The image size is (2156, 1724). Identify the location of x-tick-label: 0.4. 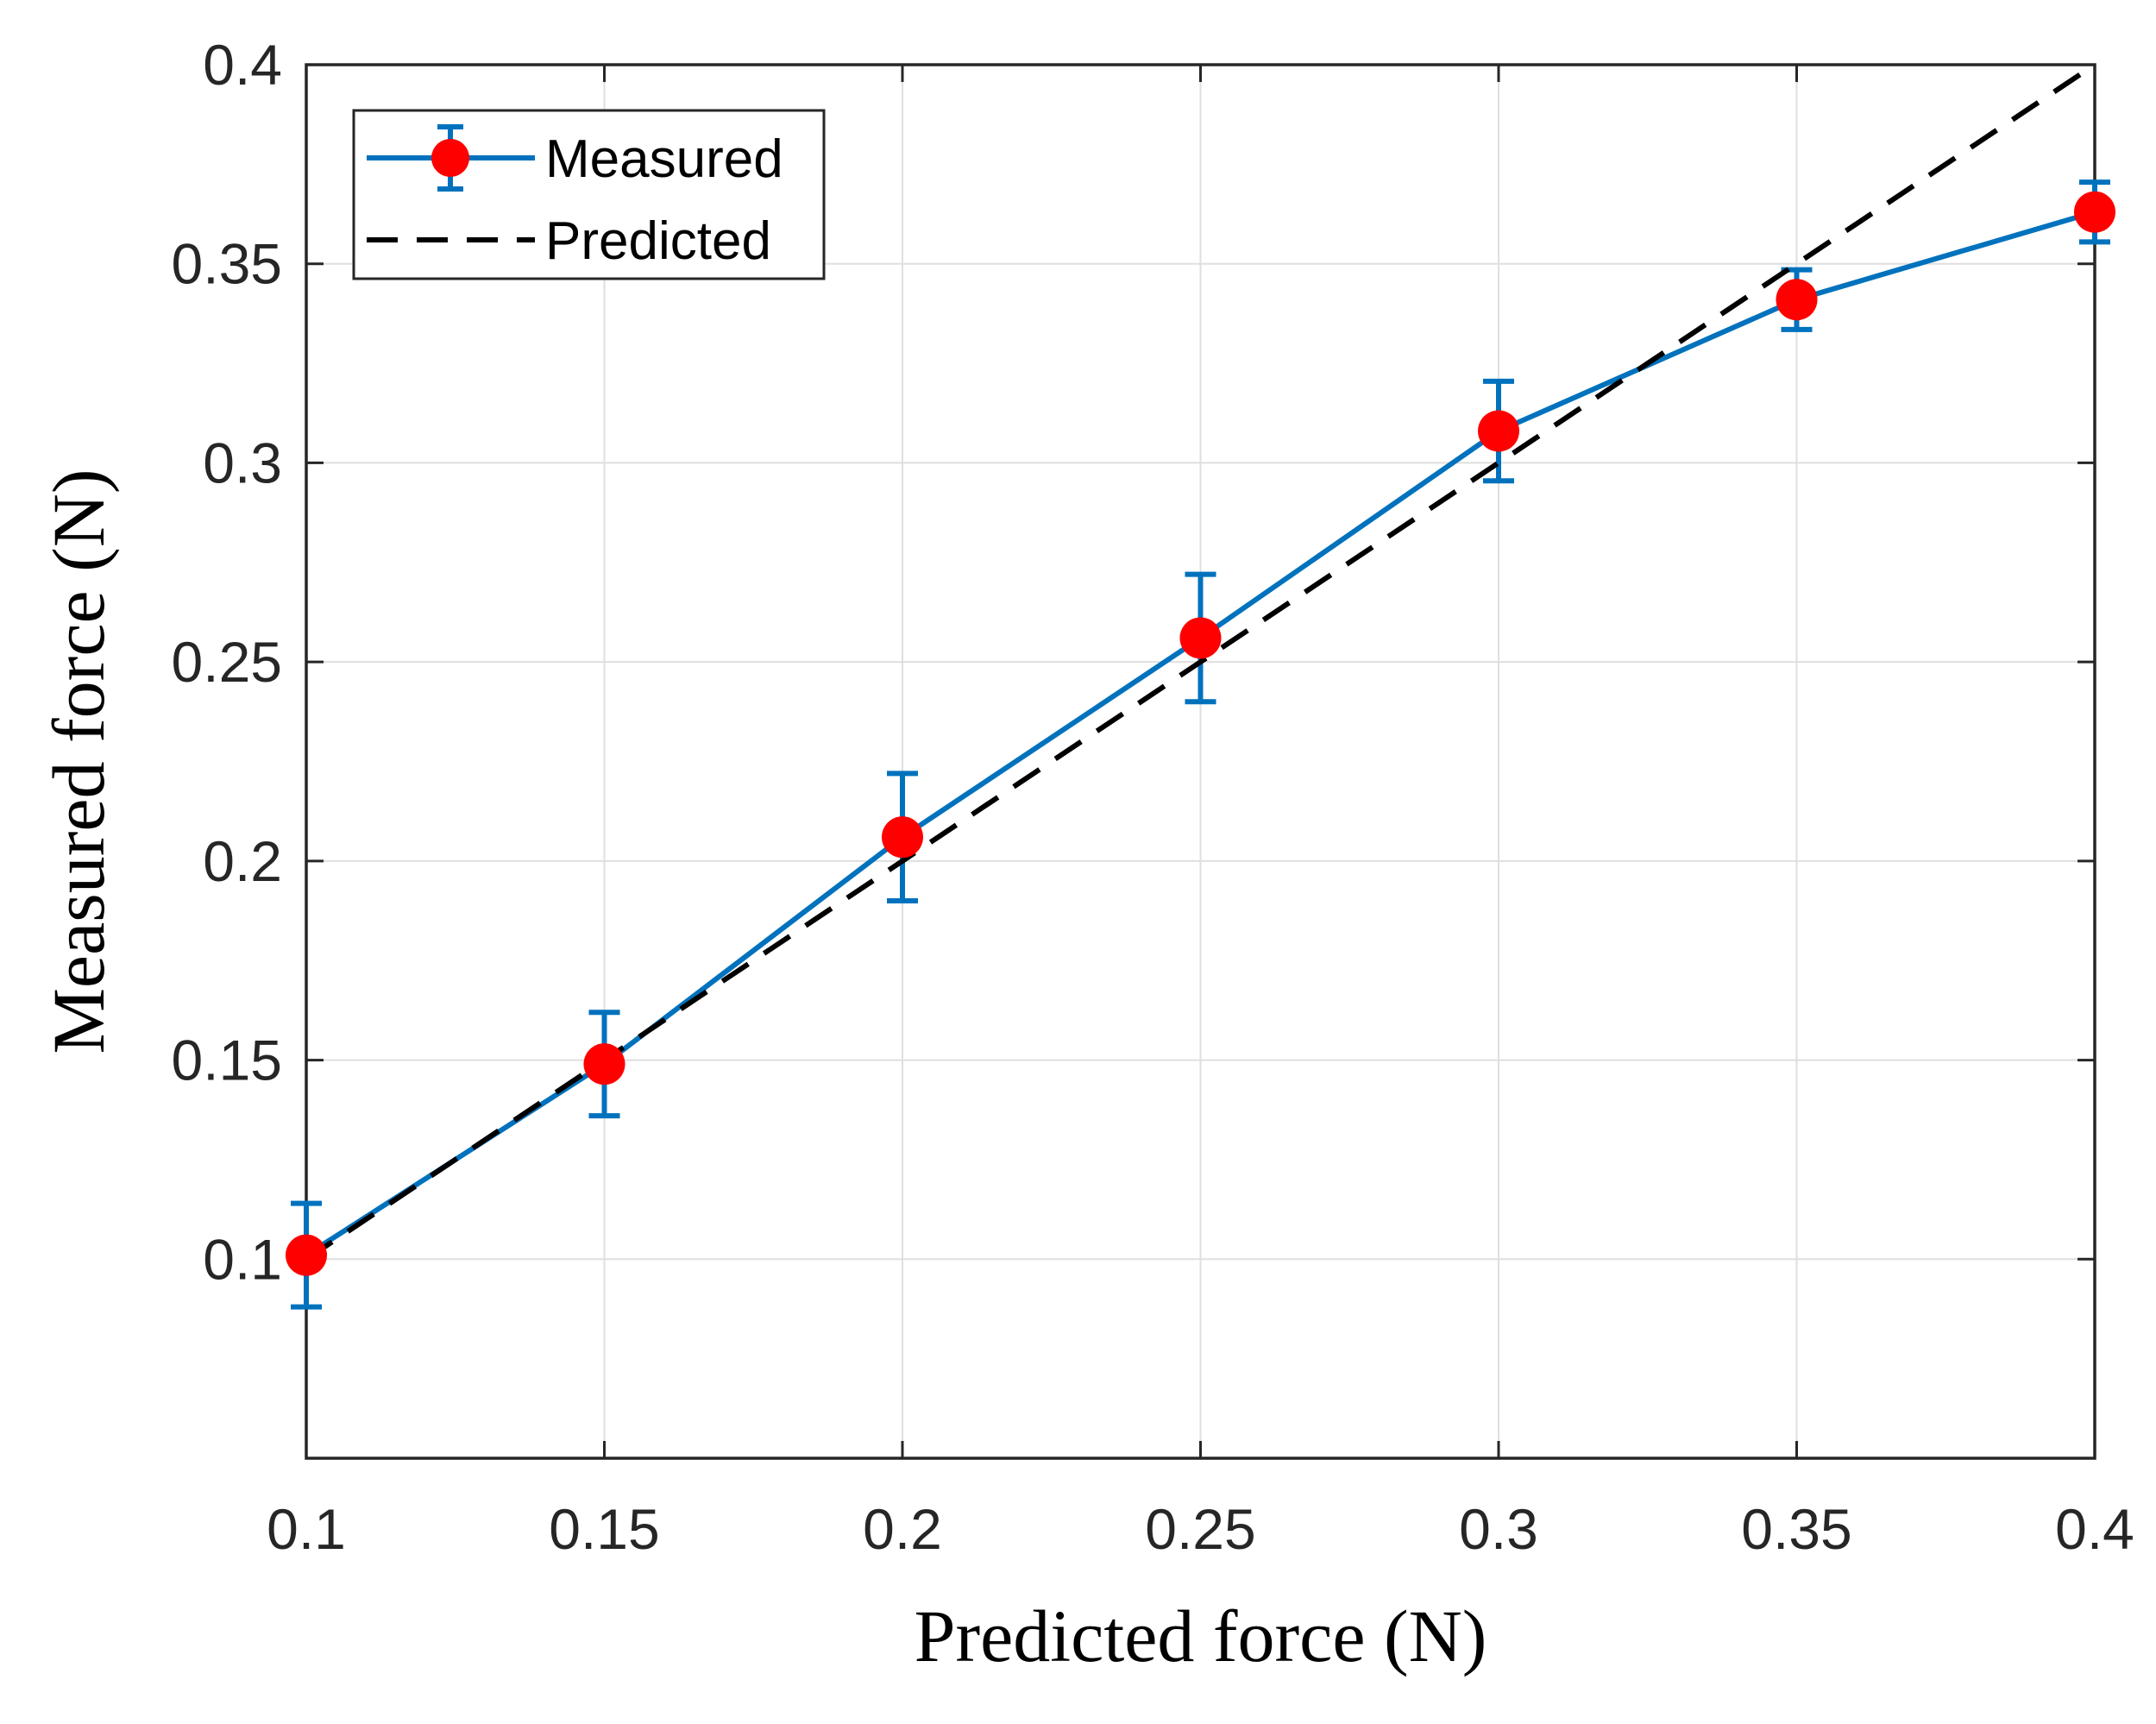
(2095, 1529).